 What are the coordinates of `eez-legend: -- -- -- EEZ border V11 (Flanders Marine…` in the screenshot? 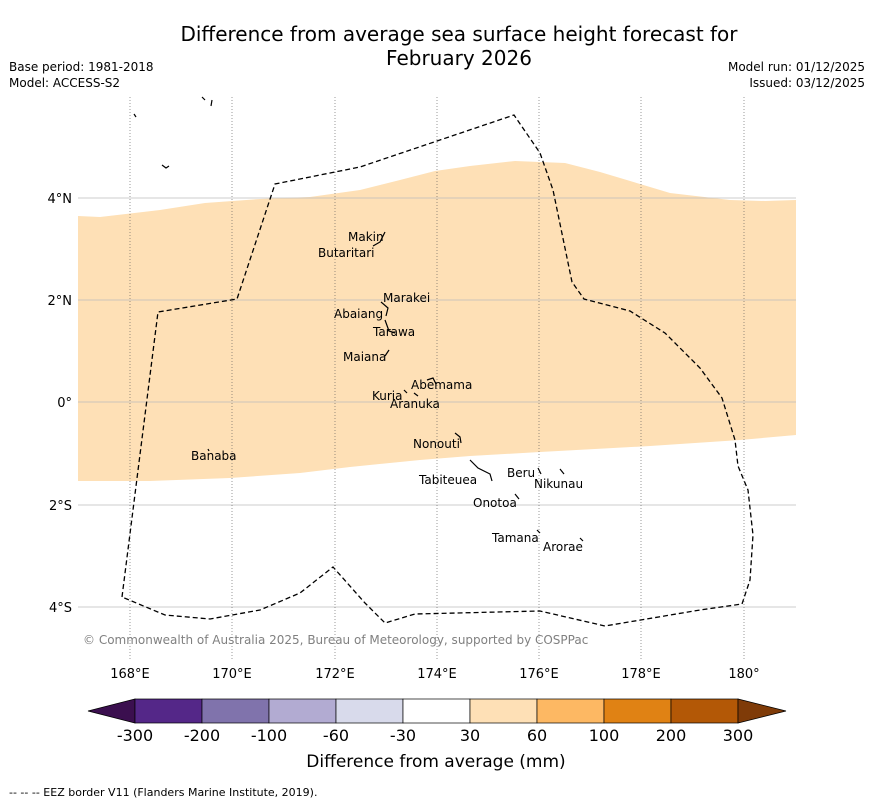 It's located at (163, 792).